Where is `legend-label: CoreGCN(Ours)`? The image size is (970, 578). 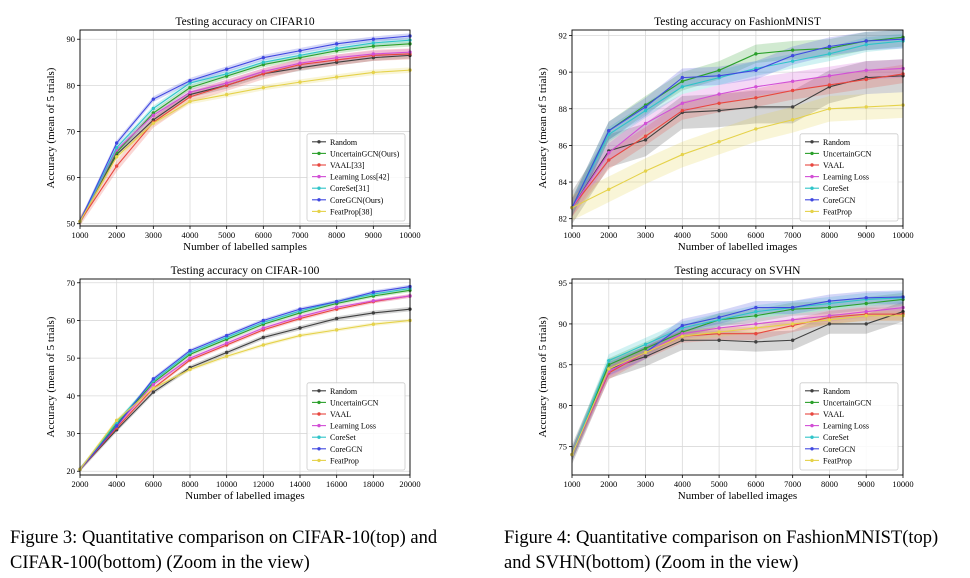
legend-label: CoreGCN(Ours) is located at coordinates (357, 200).